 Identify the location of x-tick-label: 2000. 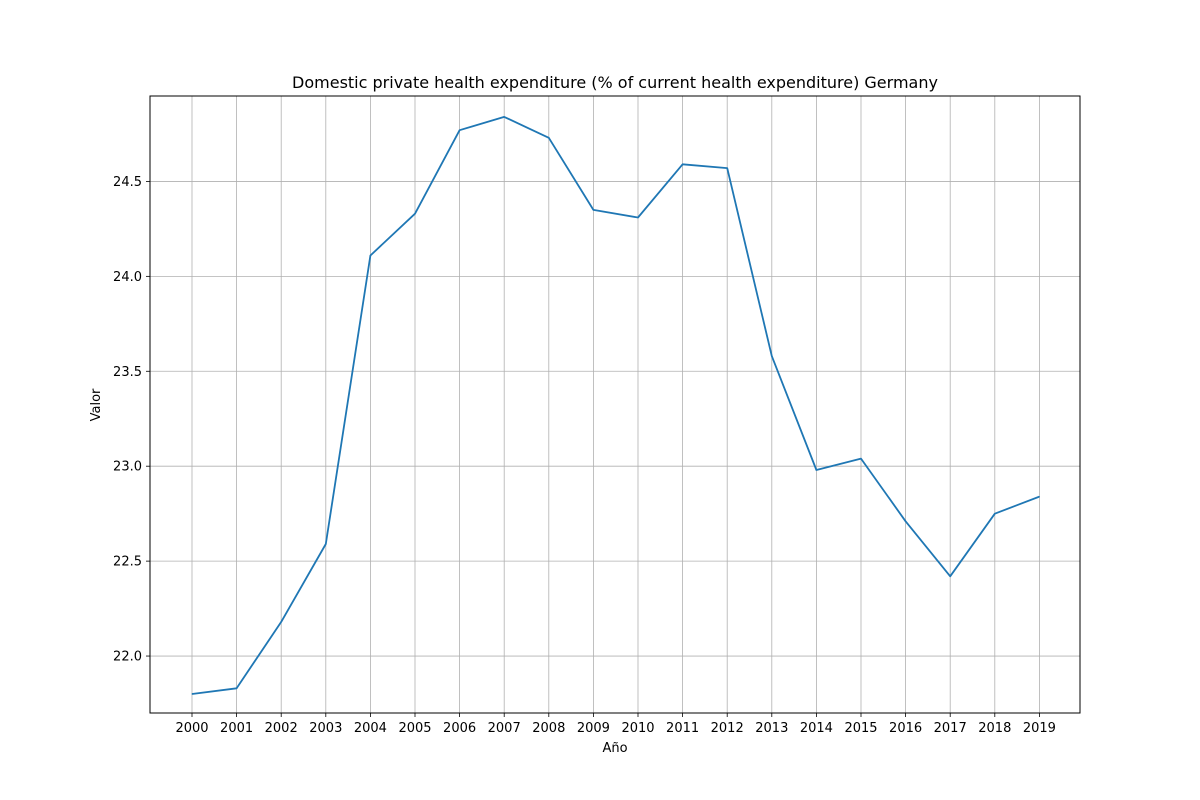
(191, 728).